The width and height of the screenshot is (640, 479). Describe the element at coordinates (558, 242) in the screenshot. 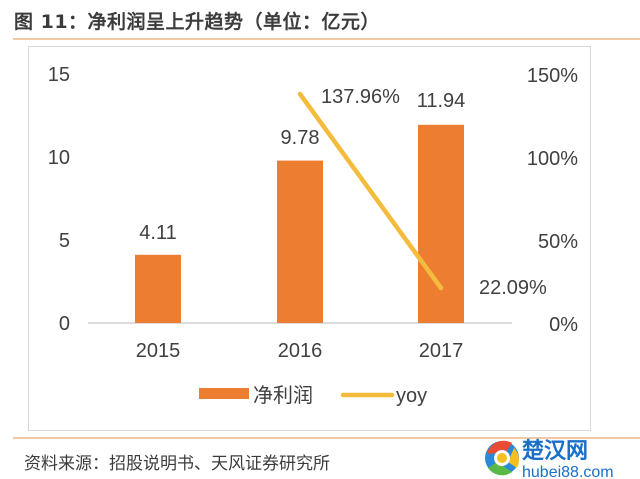

I see `right-tick: 50%` at that location.